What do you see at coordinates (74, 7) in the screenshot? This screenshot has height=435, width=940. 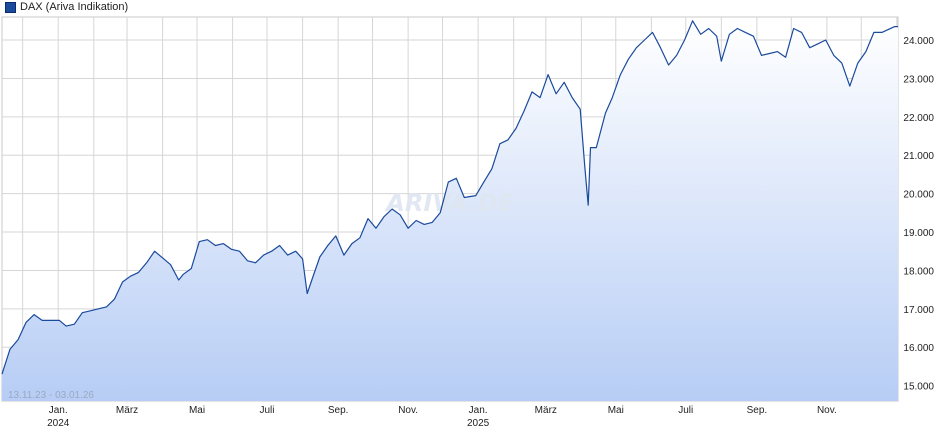 I see `legend-label: DAX (Ariva Indikation)` at bounding box center [74, 7].